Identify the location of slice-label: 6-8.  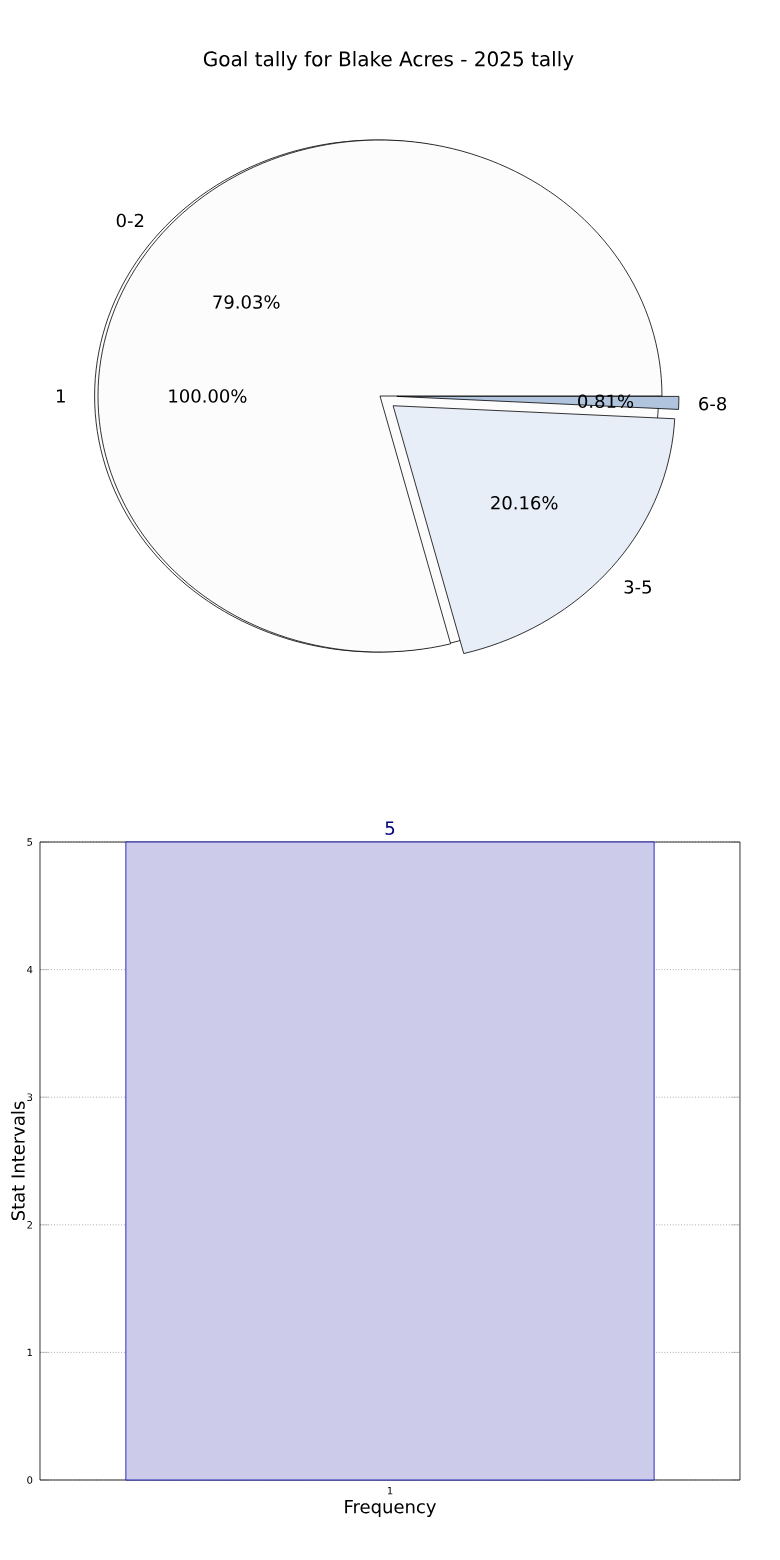
(713, 403).